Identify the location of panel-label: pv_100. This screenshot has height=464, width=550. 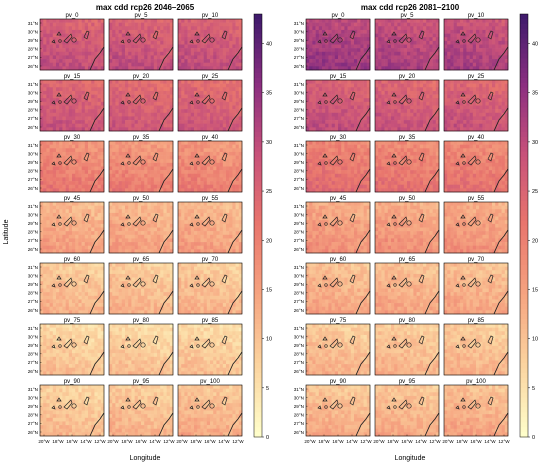
(476, 382).